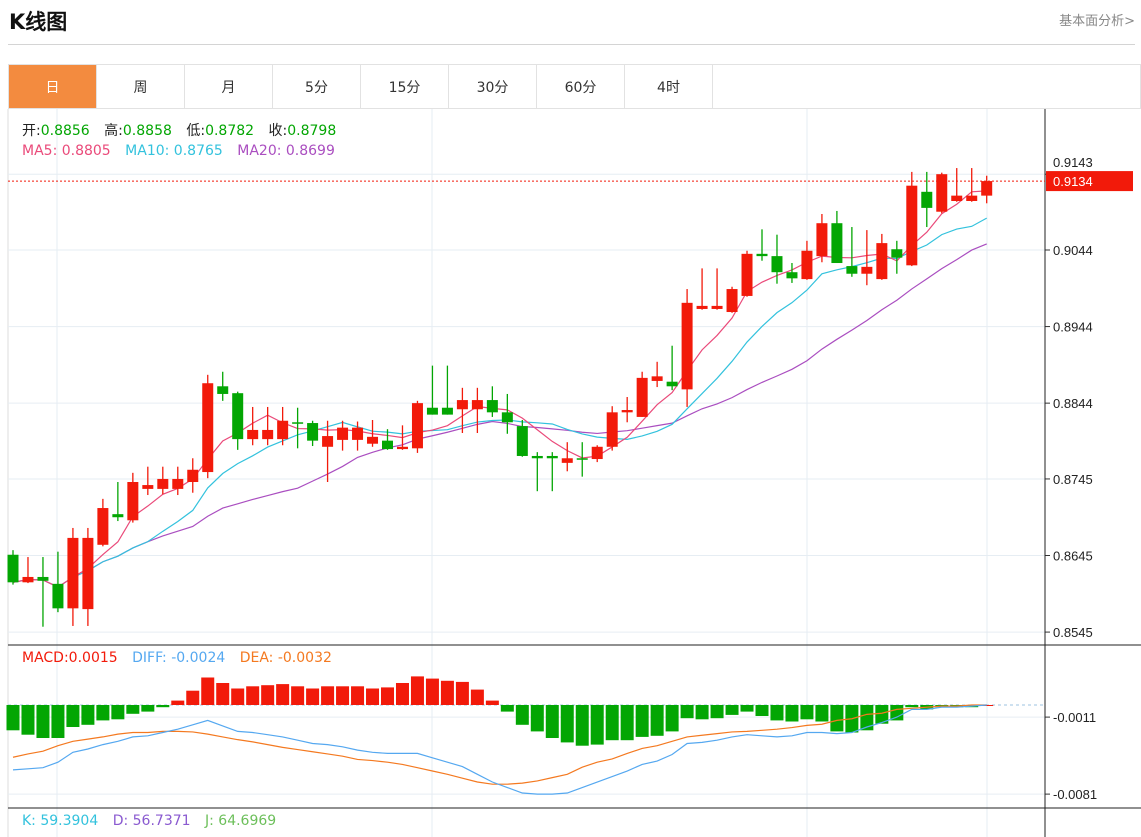  I want to click on ma10-value: MA10: 0.8765, so click(174, 151).